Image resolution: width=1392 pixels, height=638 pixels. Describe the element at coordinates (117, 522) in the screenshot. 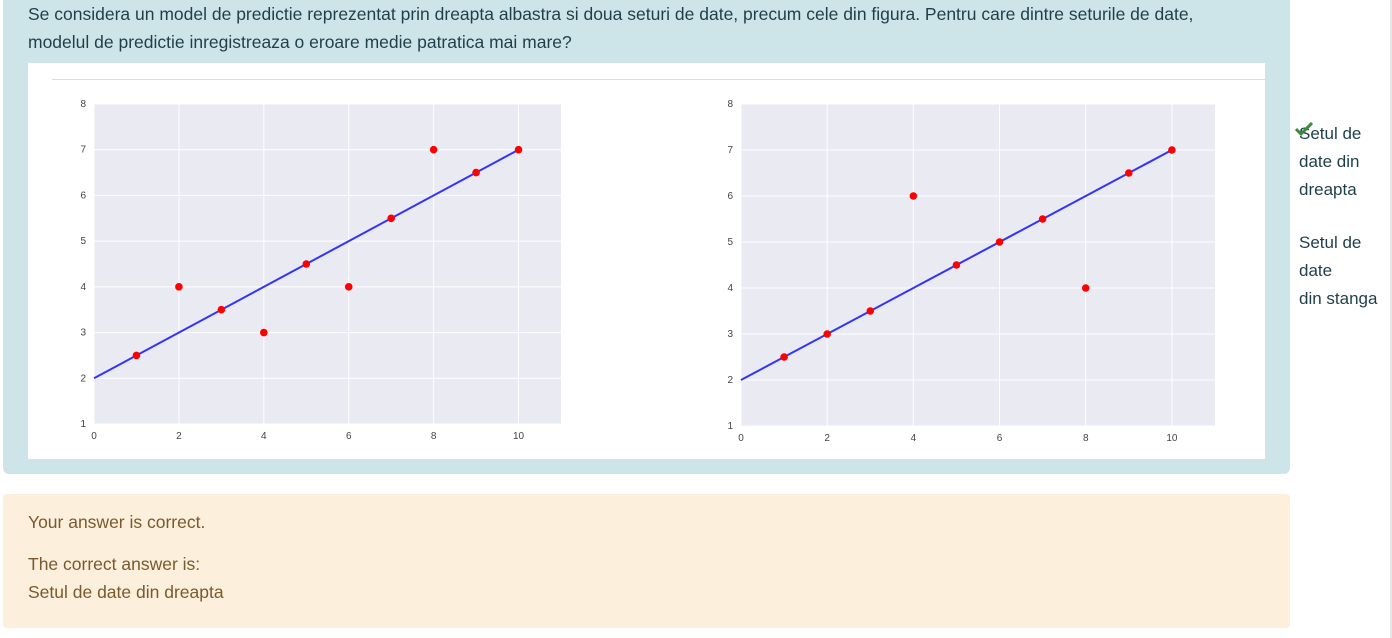

I see `feedback-status: Your answer is correct.` at that location.